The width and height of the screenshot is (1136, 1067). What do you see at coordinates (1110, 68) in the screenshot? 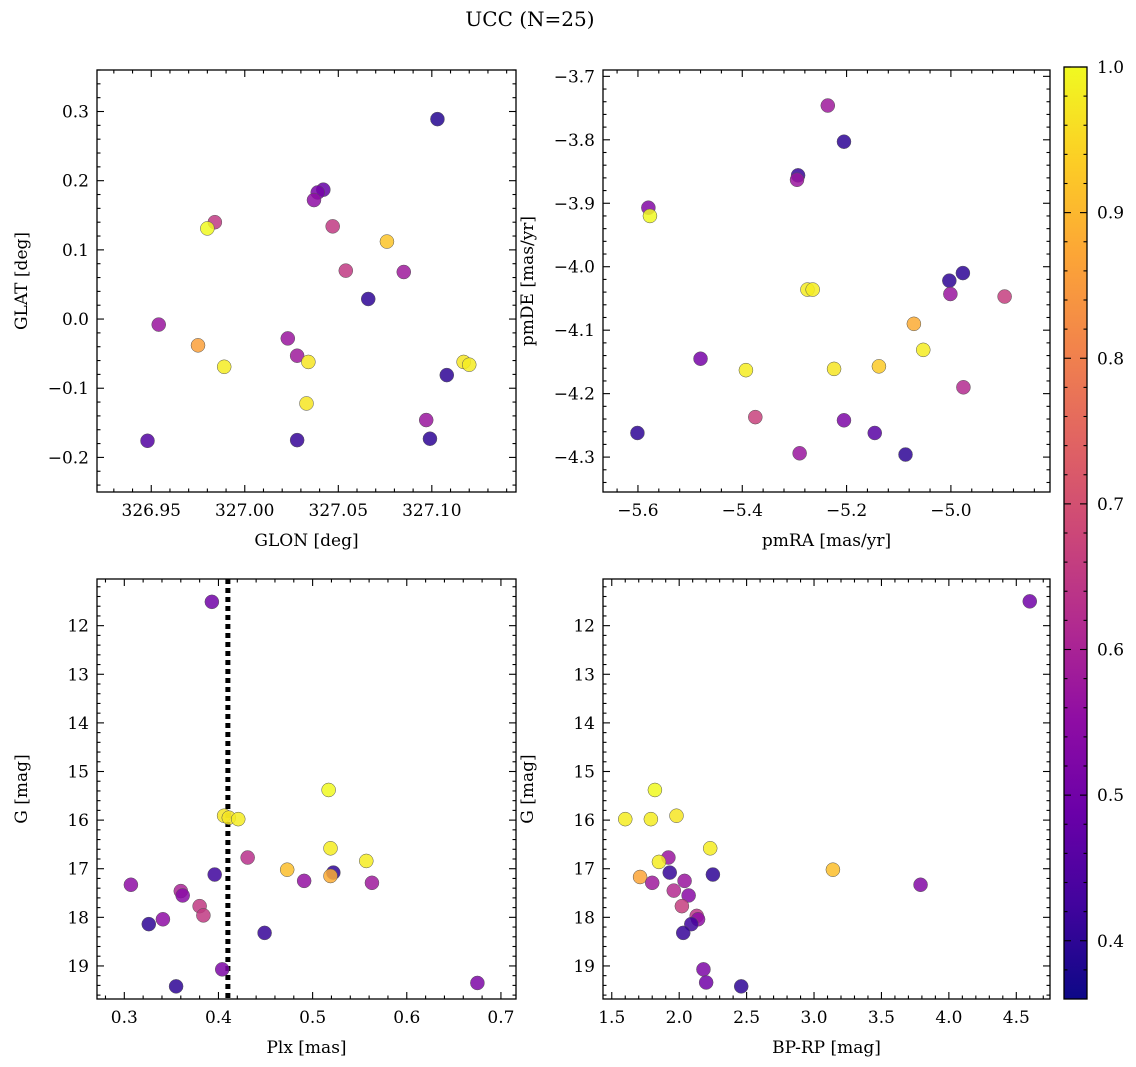
I see `colorbar-tick-label: 1.0` at bounding box center [1110, 68].